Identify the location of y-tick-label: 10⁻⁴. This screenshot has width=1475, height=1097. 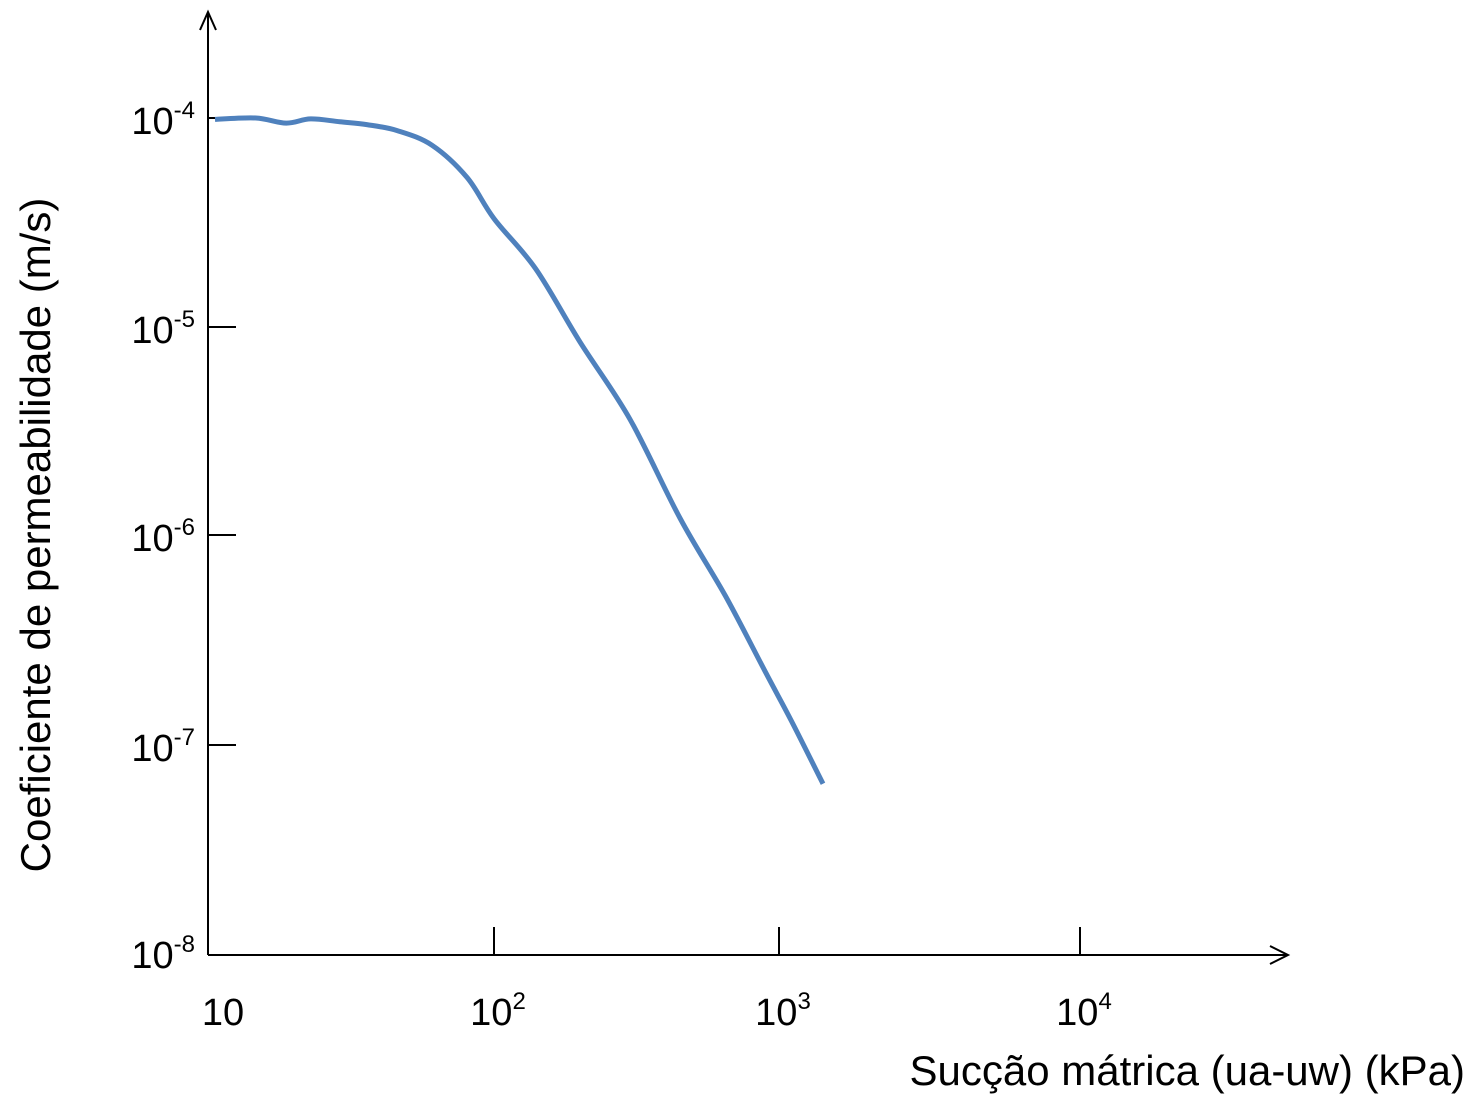
(163, 120).